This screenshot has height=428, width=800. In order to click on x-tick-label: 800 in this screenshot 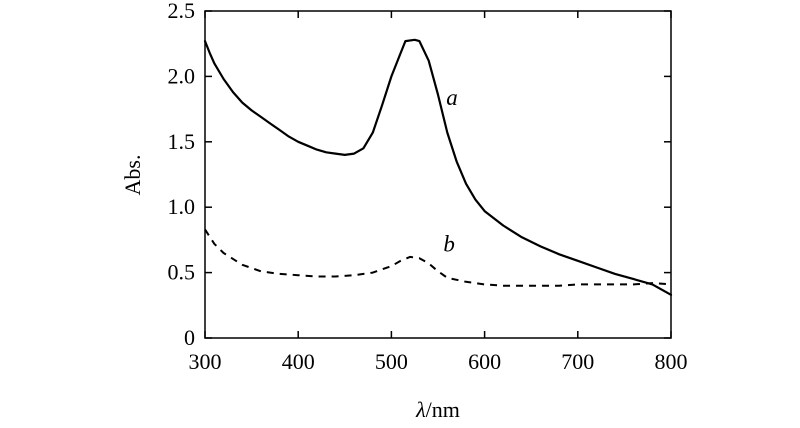, I will do `click(671, 361)`.